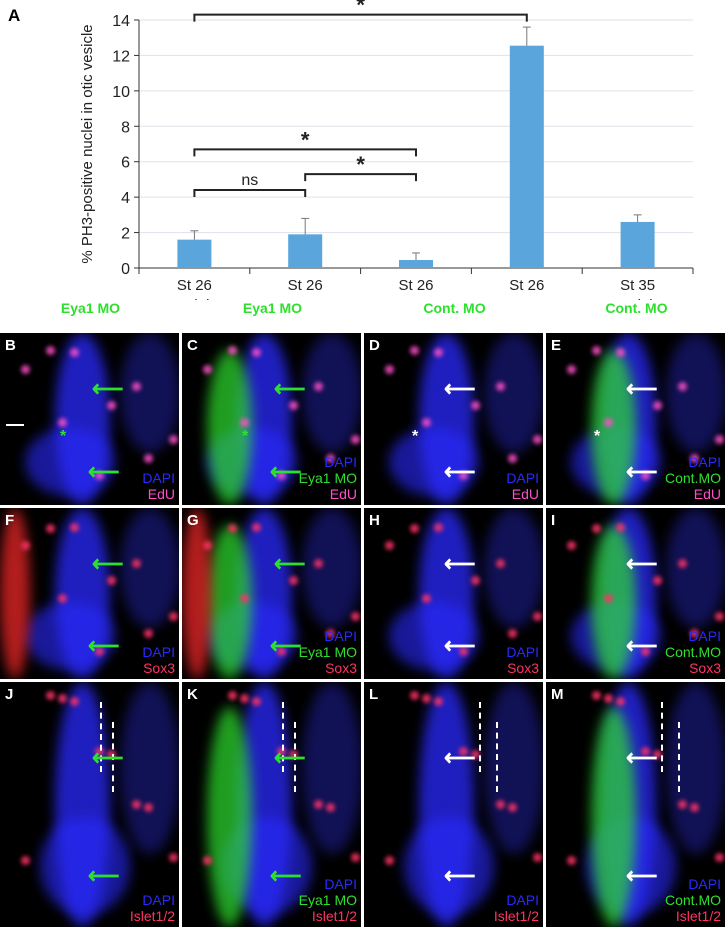 Image resolution: width=725 pixels, height=927 pixels. I want to click on channel-legend: DAPI EdU, so click(522, 486).